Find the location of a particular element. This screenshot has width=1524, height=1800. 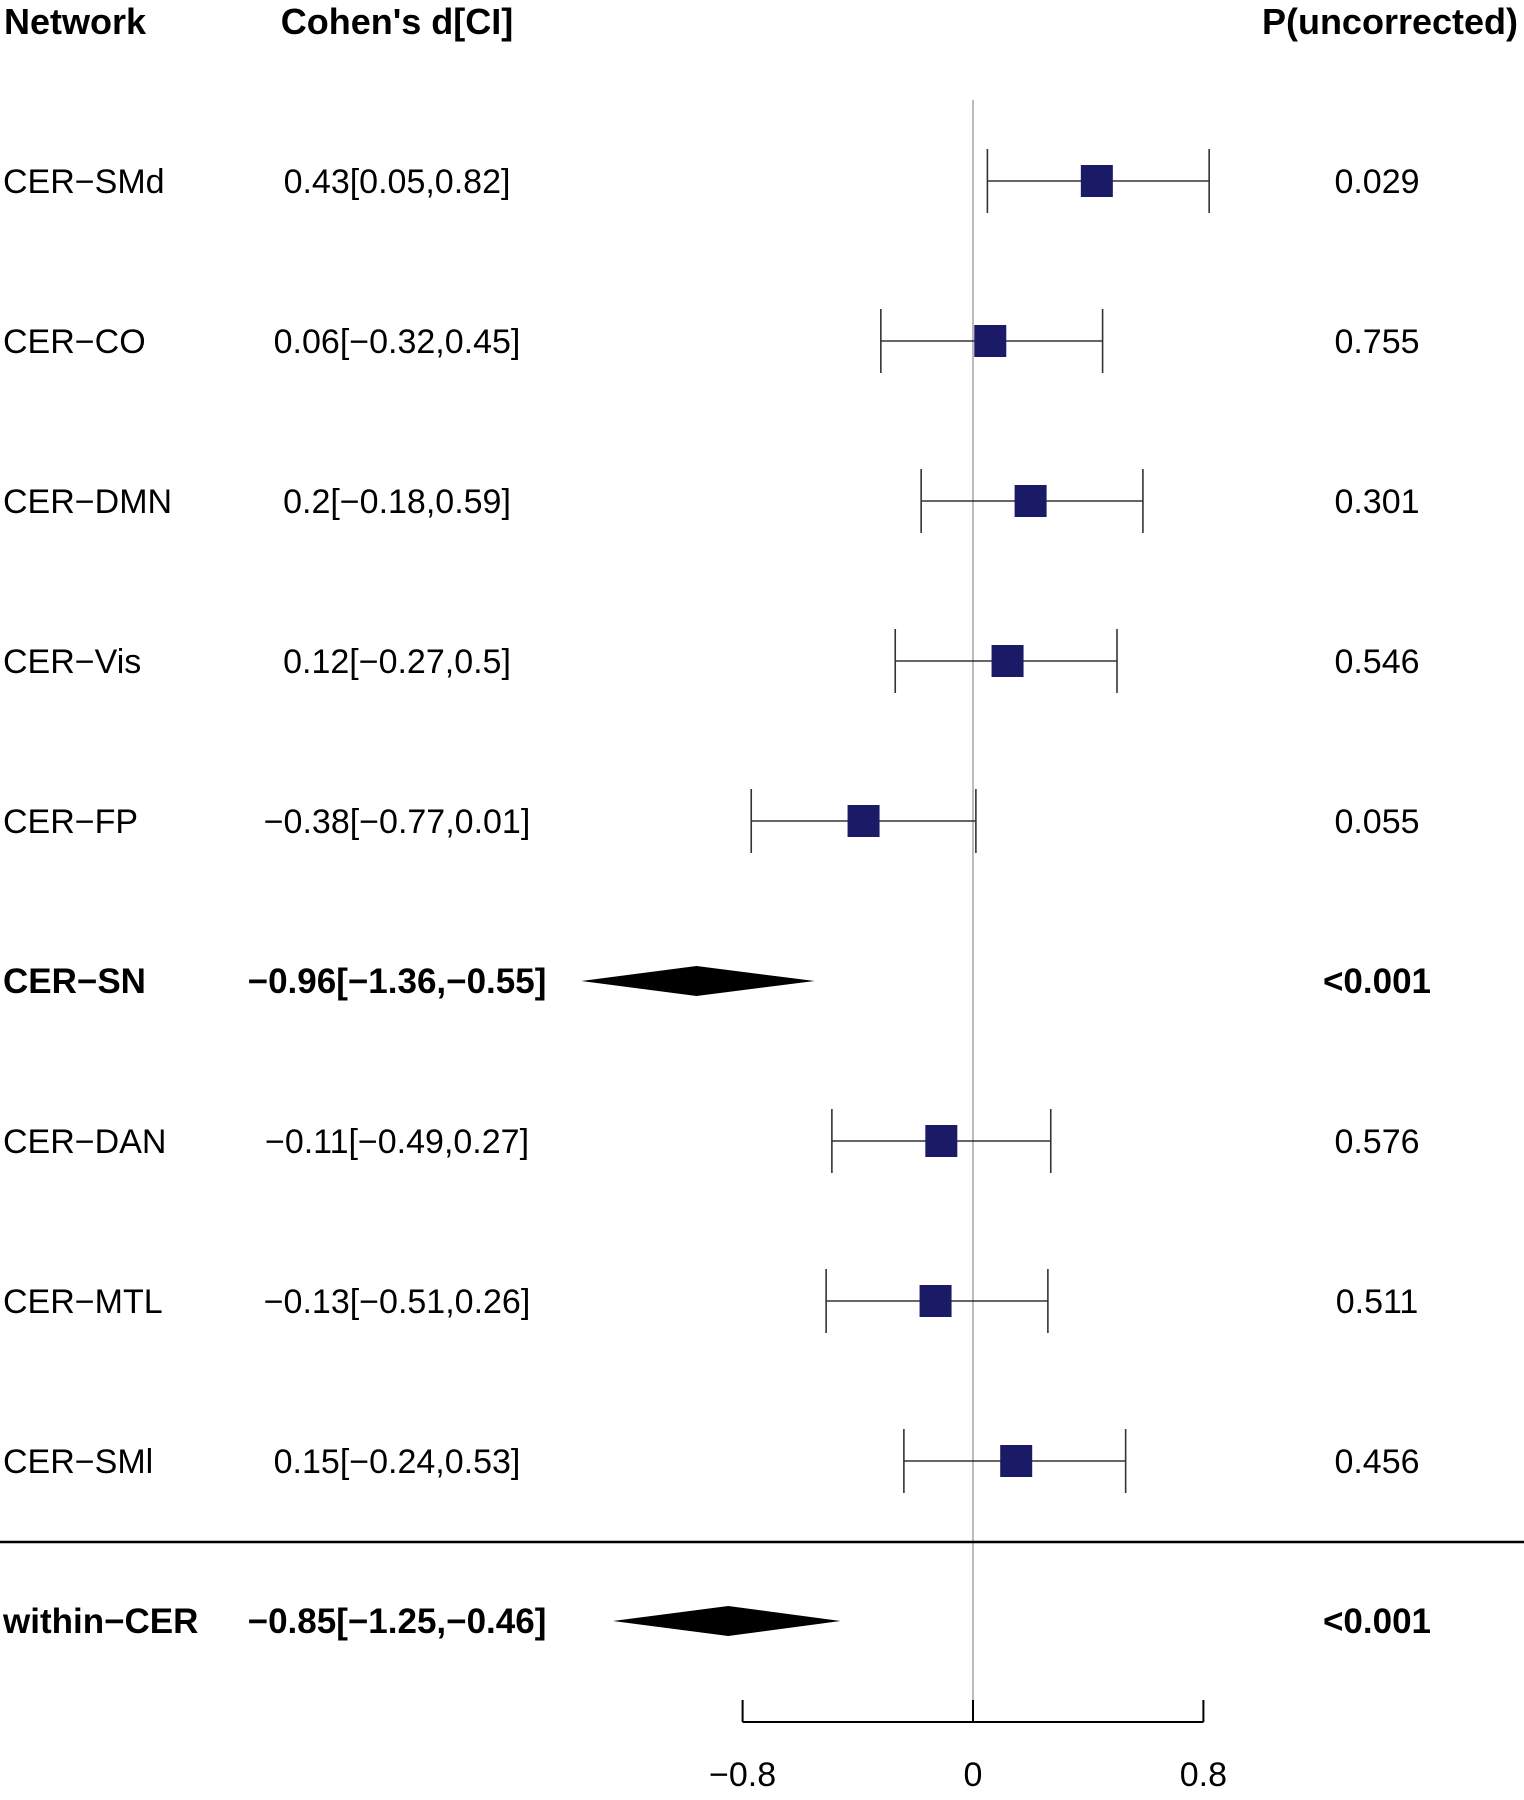

x-axis: −0.8 0 0.8 is located at coordinates (968, 1747).